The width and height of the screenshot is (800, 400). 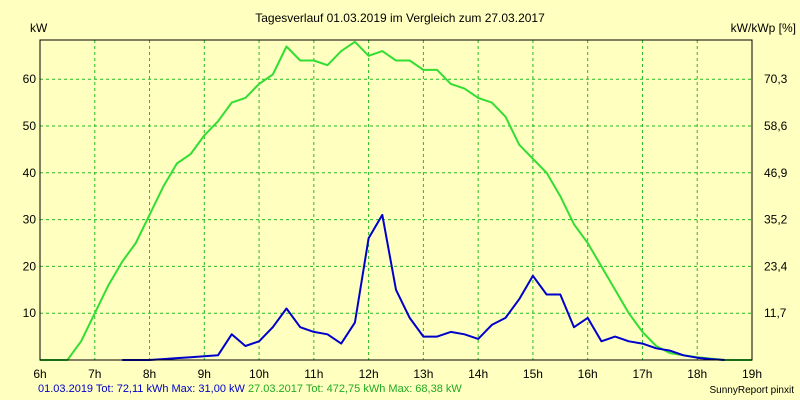 What do you see at coordinates (30, 266) in the screenshot?
I see `y-tick-label-left: 20` at bounding box center [30, 266].